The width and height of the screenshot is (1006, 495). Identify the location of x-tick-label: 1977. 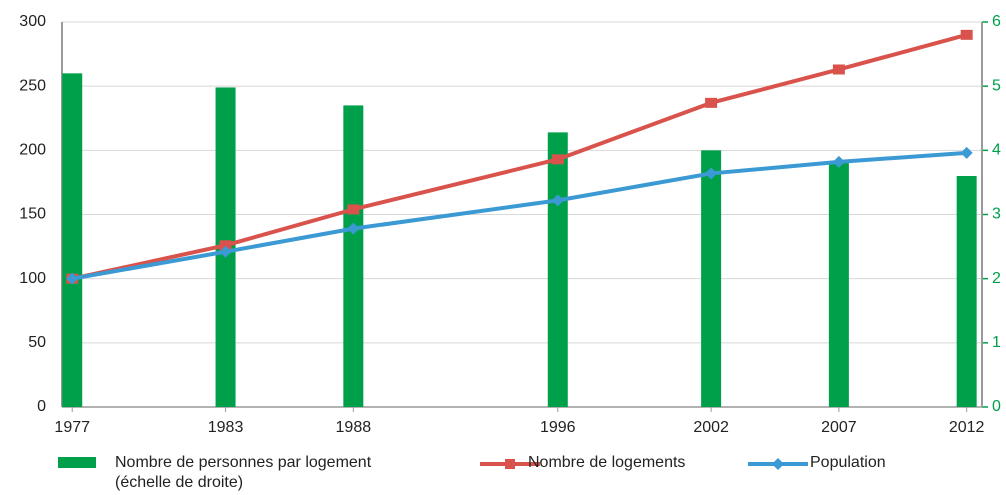
(72, 427).